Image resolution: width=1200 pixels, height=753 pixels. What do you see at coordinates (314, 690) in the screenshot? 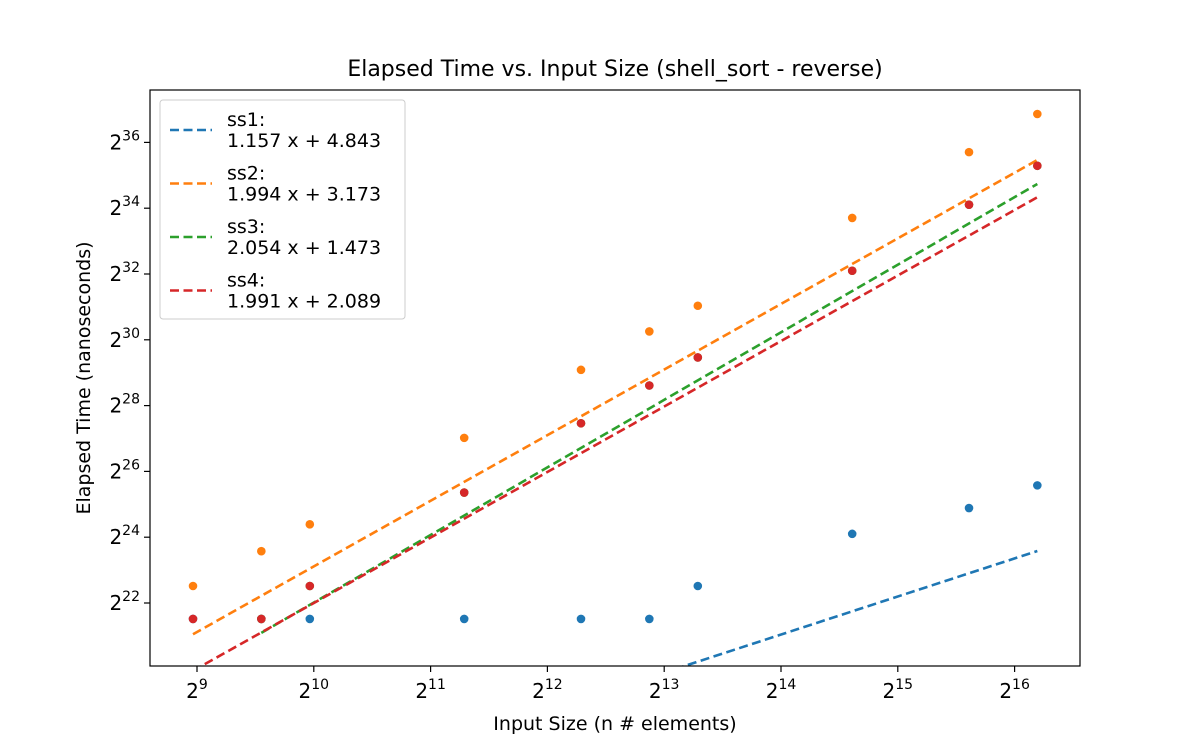
I see `x-tick-label: 210` at bounding box center [314, 690].